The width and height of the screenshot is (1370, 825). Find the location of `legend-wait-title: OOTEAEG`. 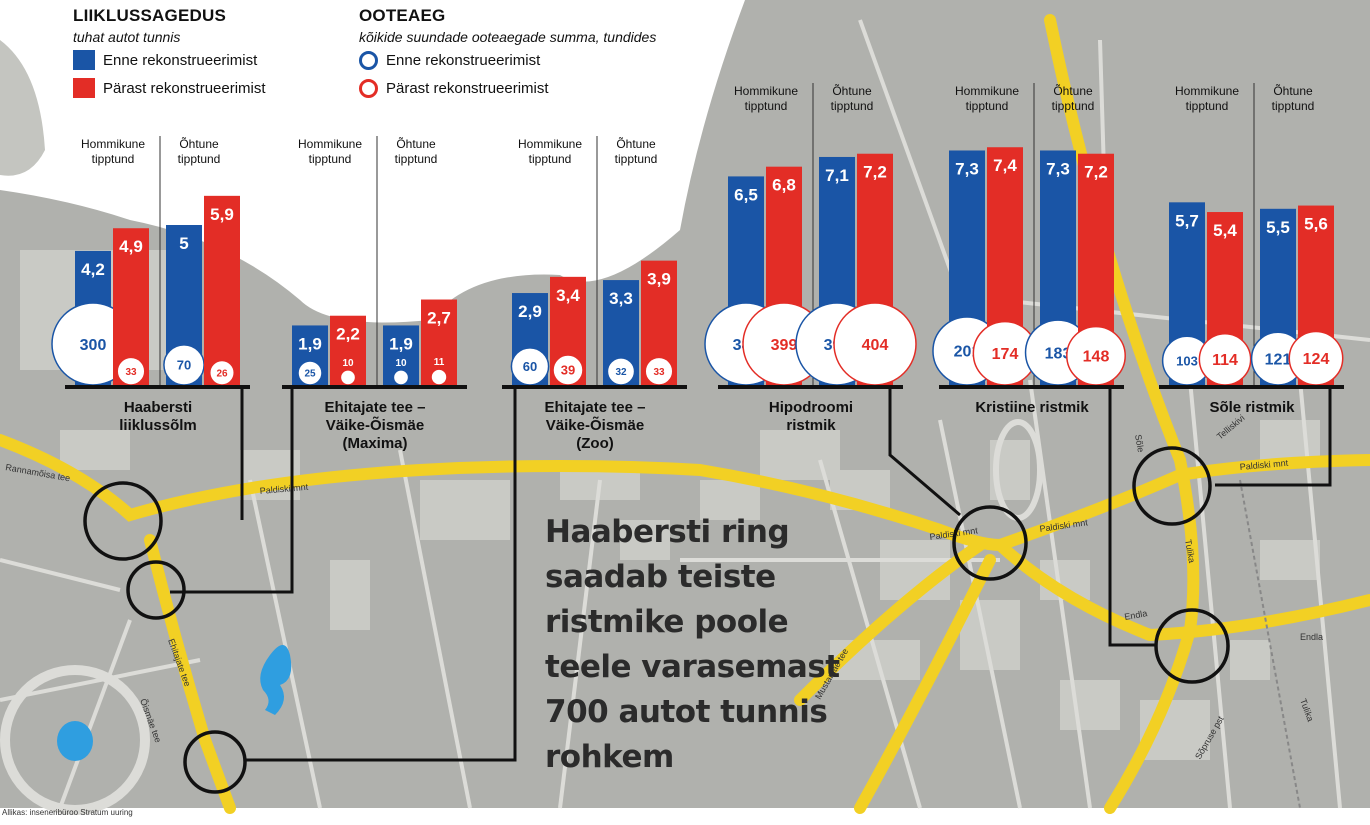

legend-wait-title: OOTEAEG is located at coordinates (402, 15).